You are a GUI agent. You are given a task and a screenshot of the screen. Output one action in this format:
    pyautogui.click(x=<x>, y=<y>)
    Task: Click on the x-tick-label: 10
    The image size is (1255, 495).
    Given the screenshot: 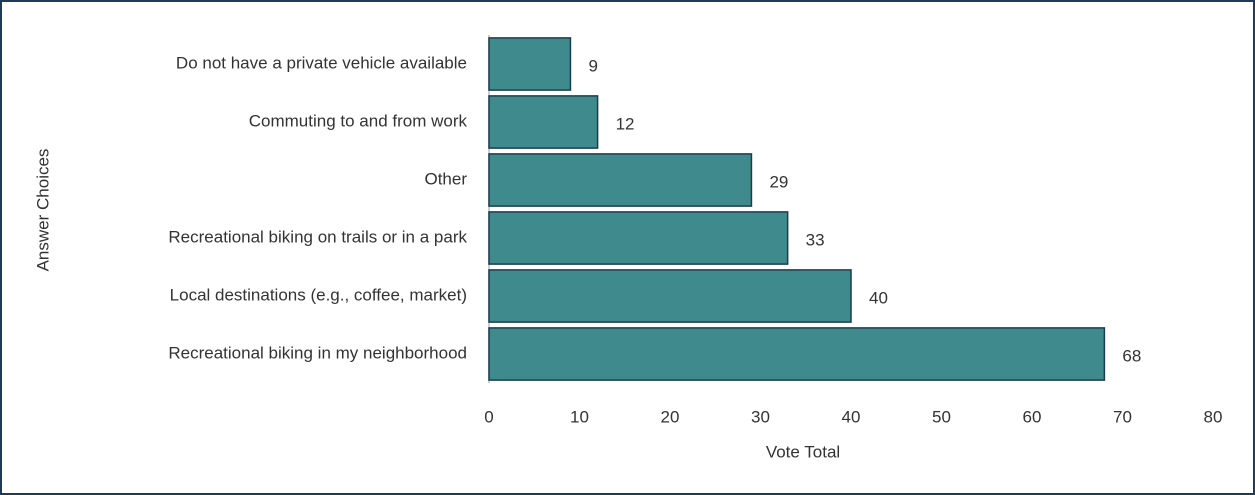 What is the action you would take?
    pyautogui.click(x=579, y=416)
    